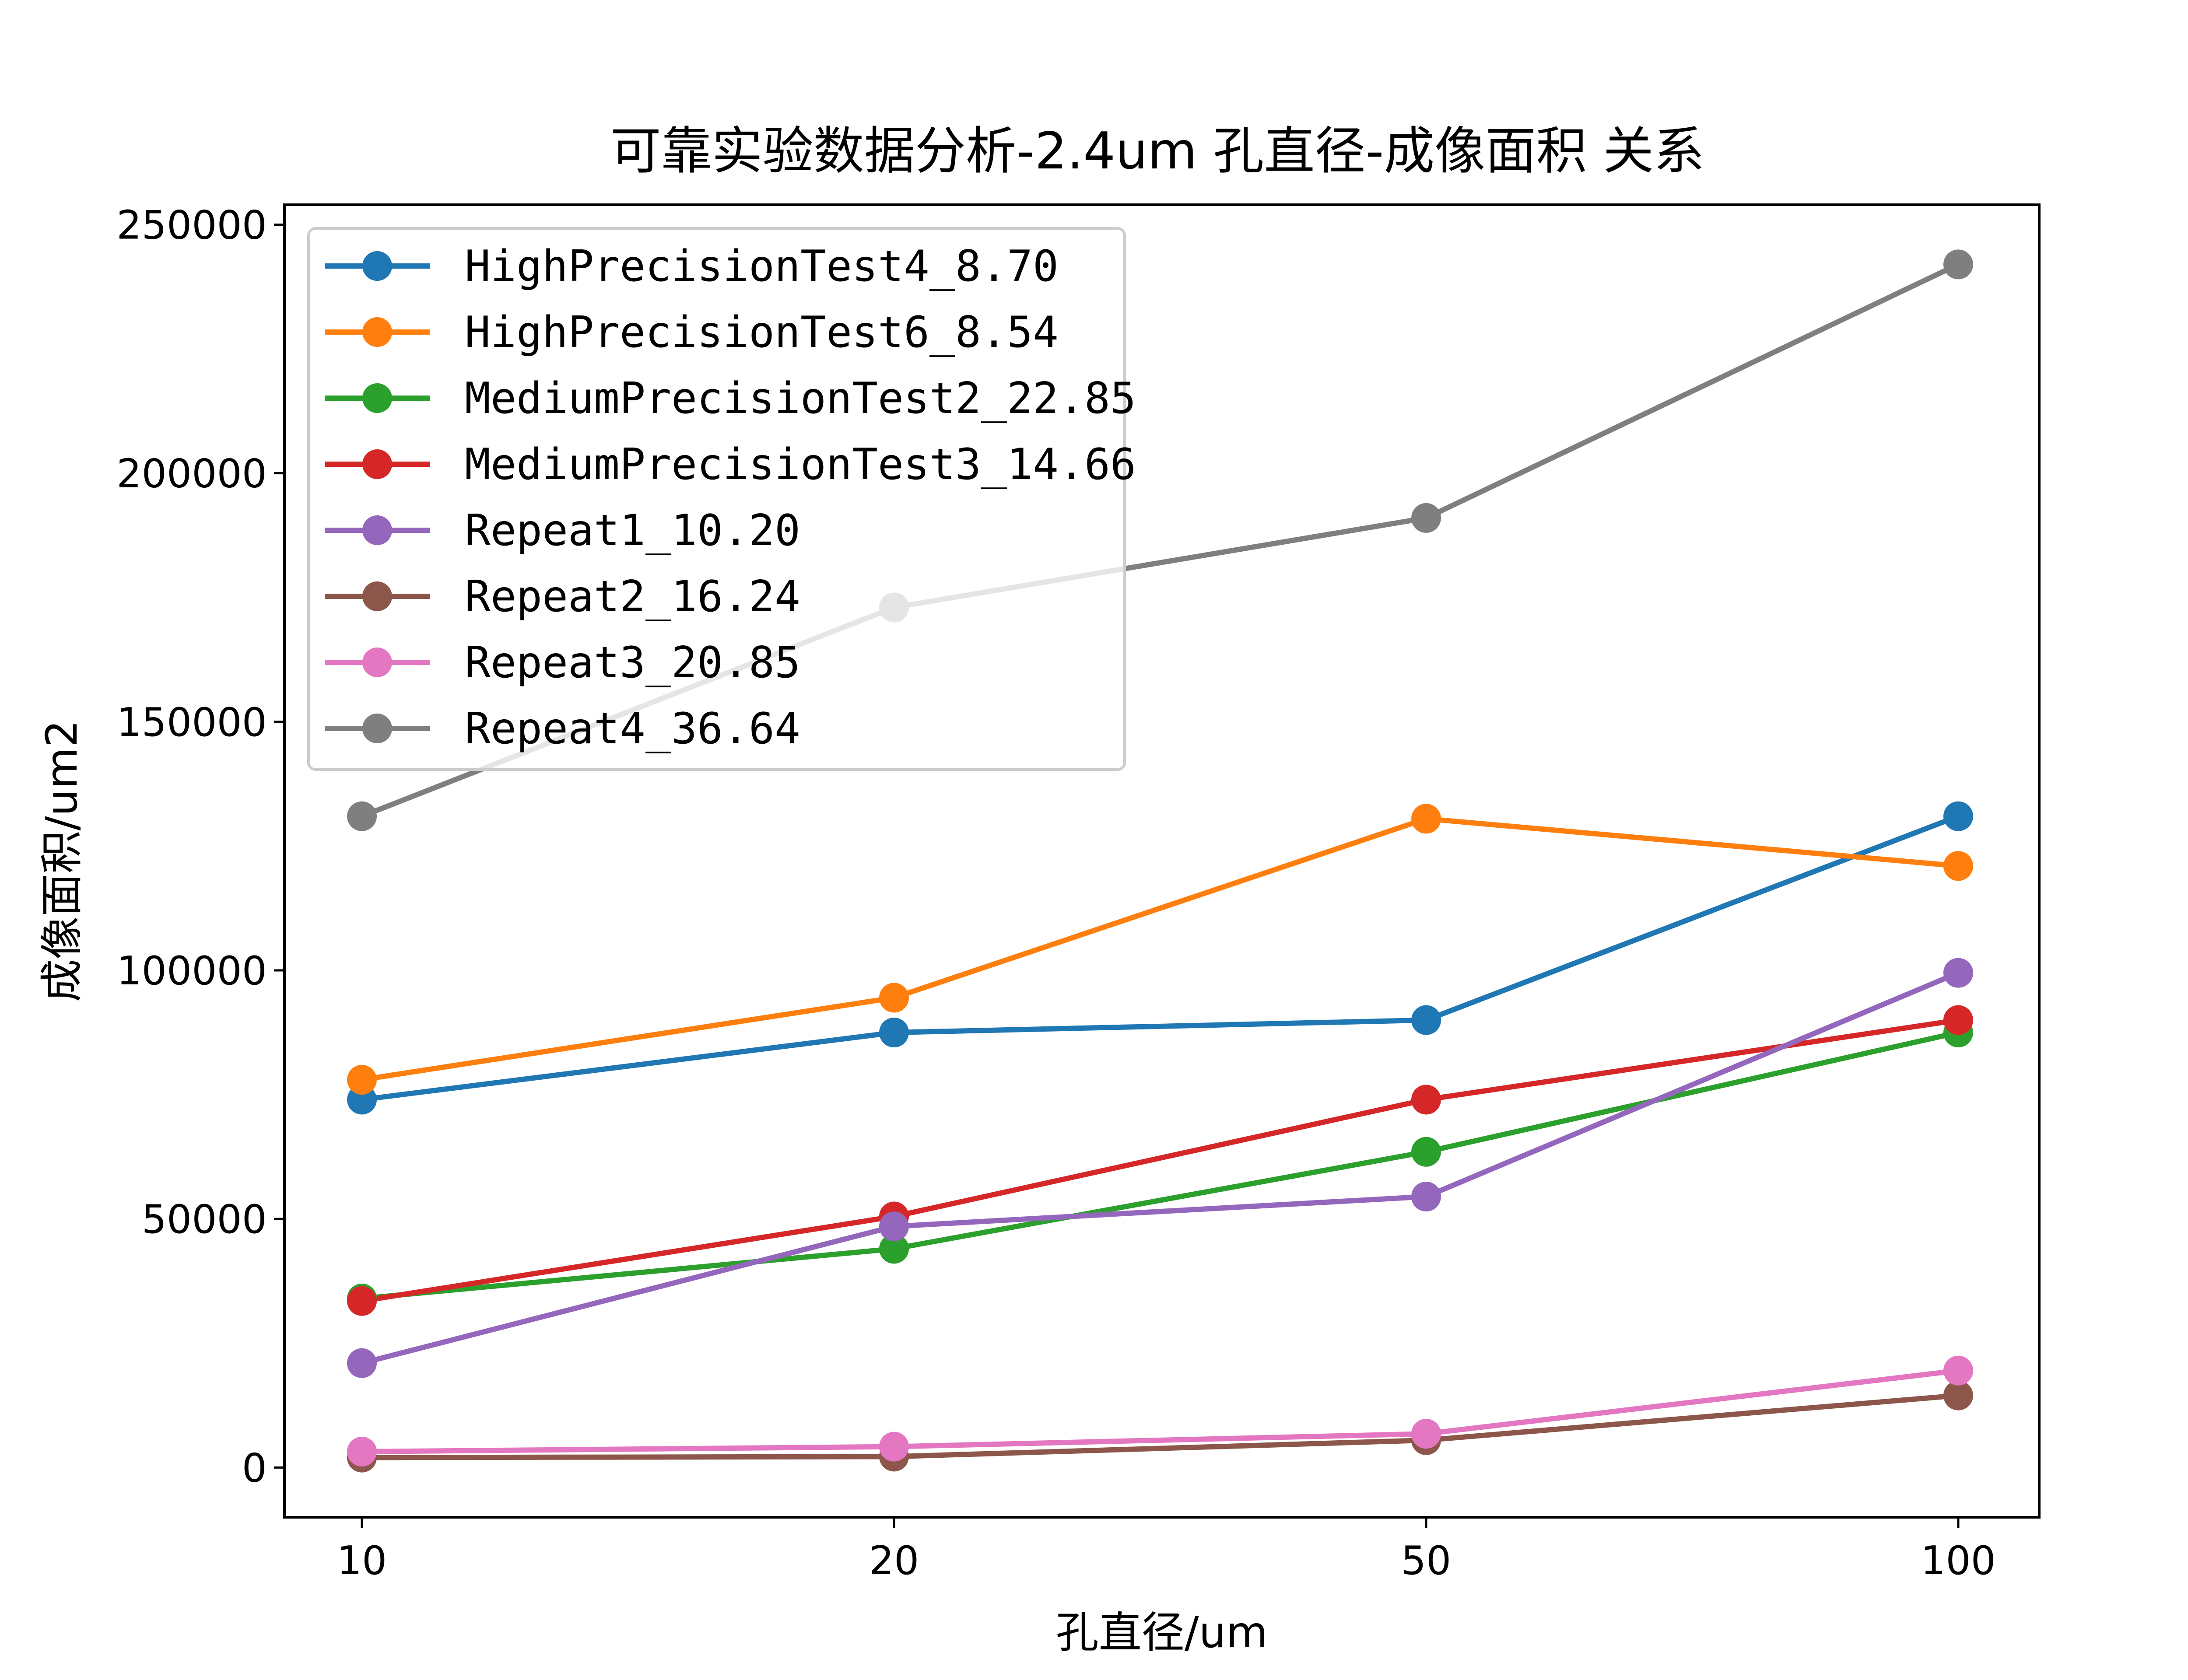  Describe the element at coordinates (632, 531) in the screenshot. I see `legend-label: Repeat1_10.20` at that location.